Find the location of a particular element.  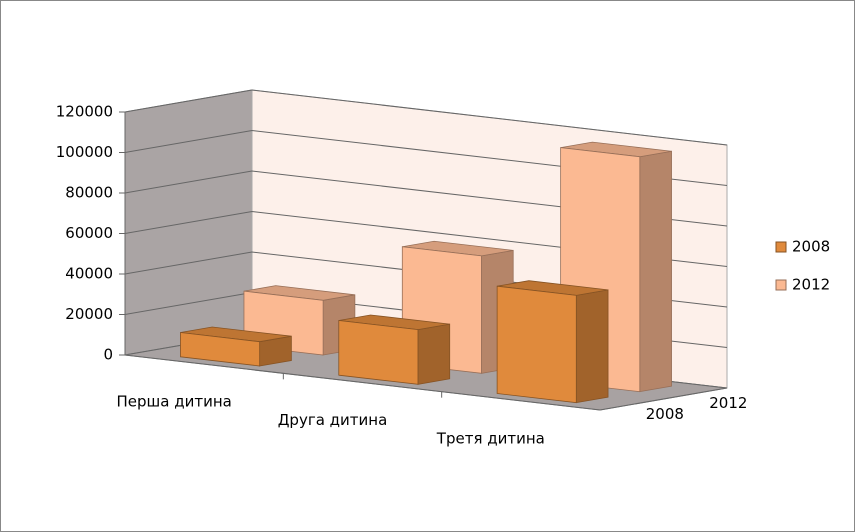

x-tick-label: Третя дитина is located at coordinates (490, 438).